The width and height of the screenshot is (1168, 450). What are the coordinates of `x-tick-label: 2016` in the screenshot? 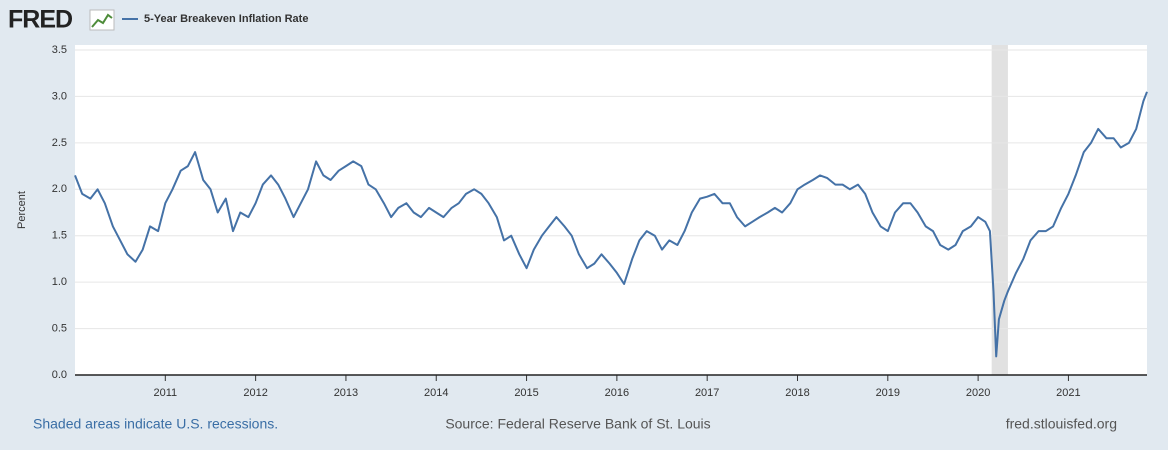 It's located at (617, 393).